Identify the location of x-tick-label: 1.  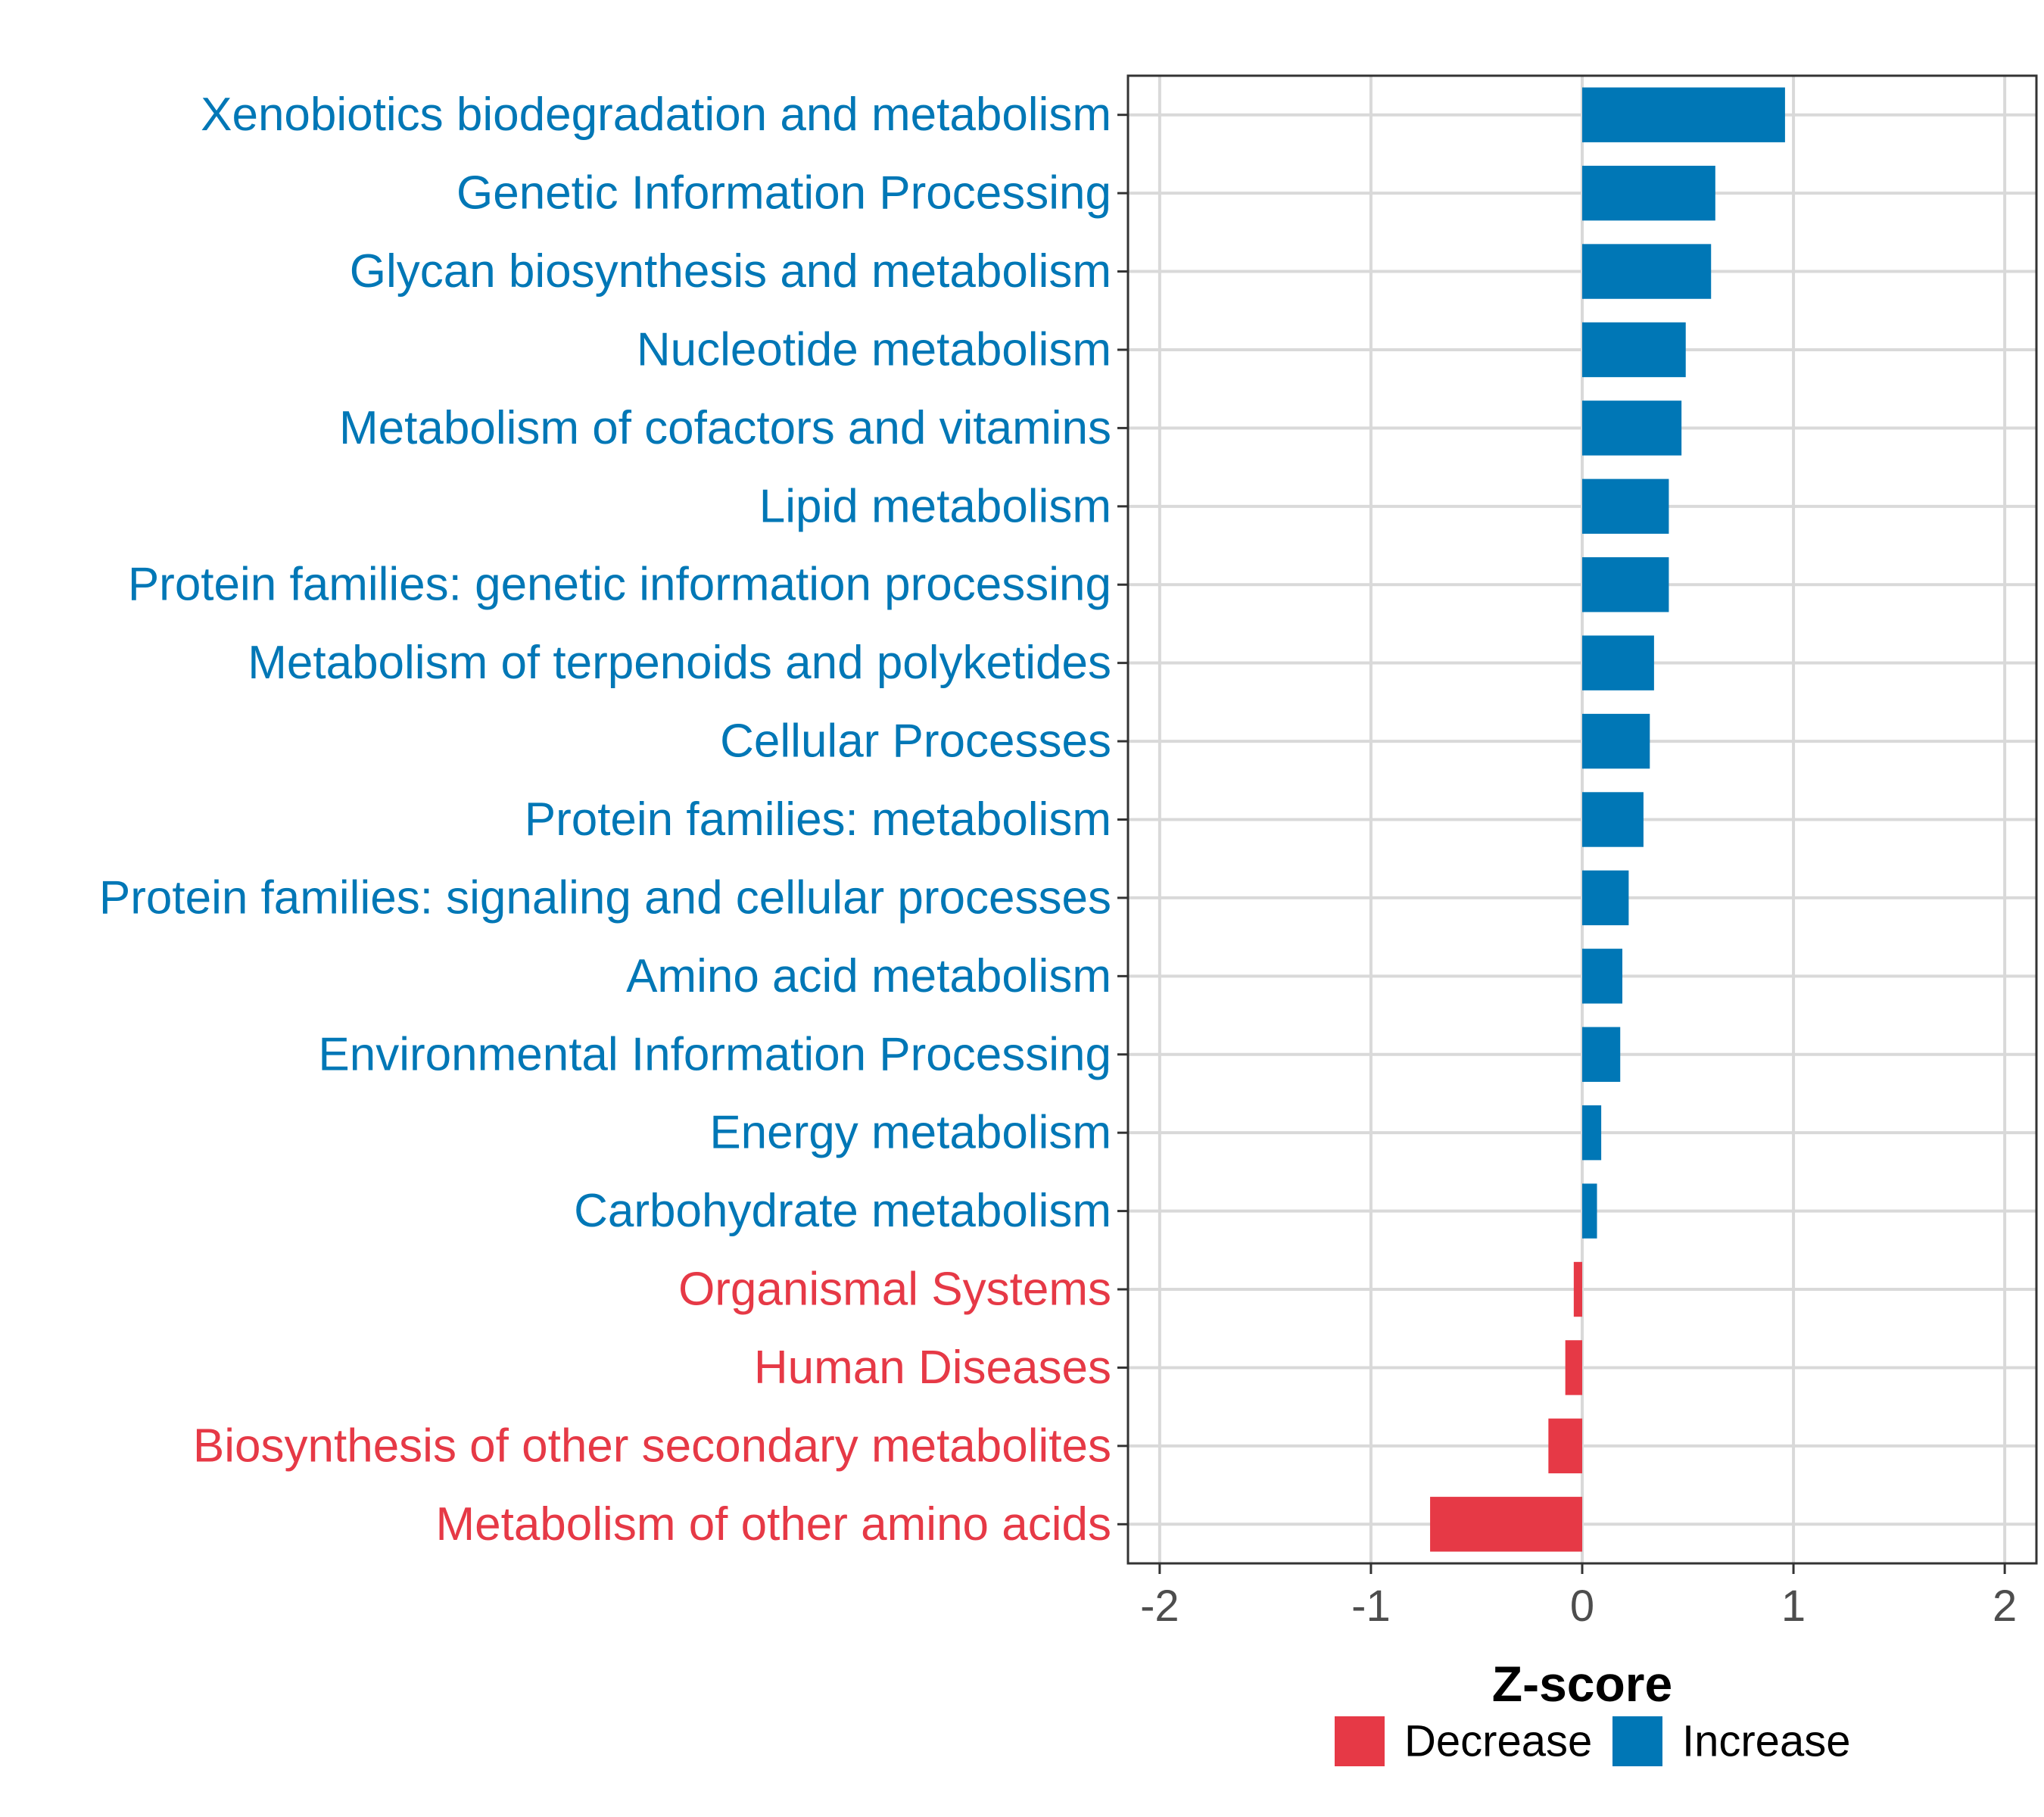
(1793, 1606).